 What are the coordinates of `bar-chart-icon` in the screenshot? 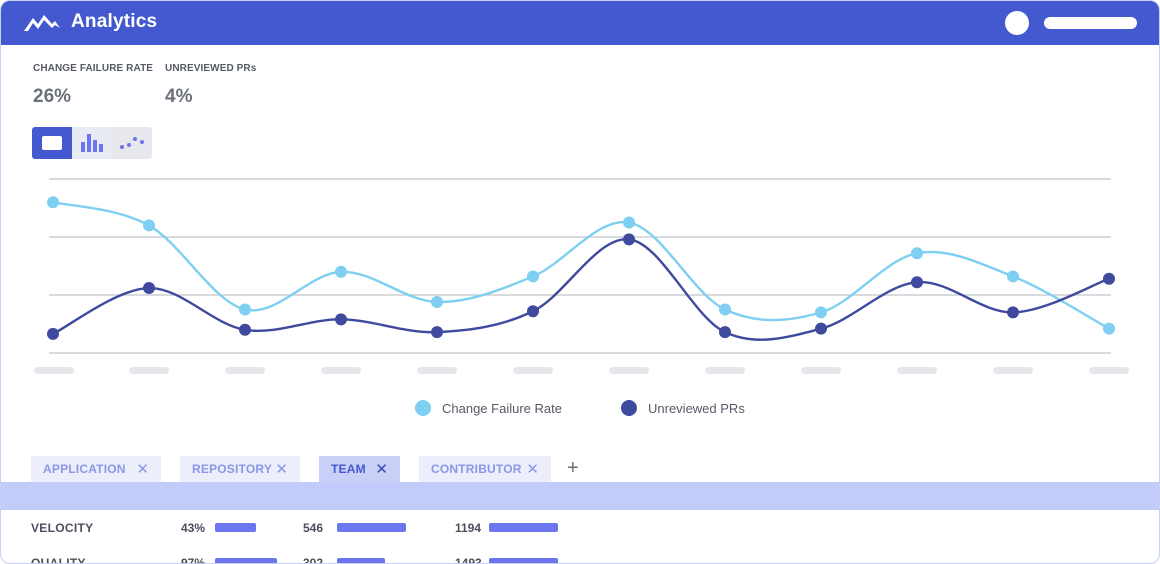 It's located at (92, 143).